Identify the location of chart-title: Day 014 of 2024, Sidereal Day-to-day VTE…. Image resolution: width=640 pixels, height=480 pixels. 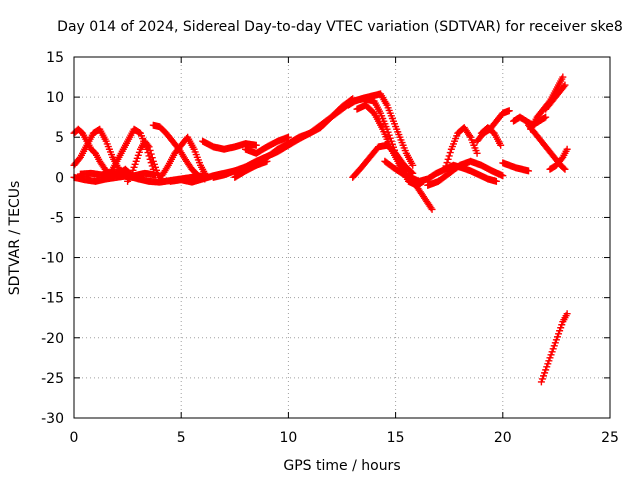
(340, 27).